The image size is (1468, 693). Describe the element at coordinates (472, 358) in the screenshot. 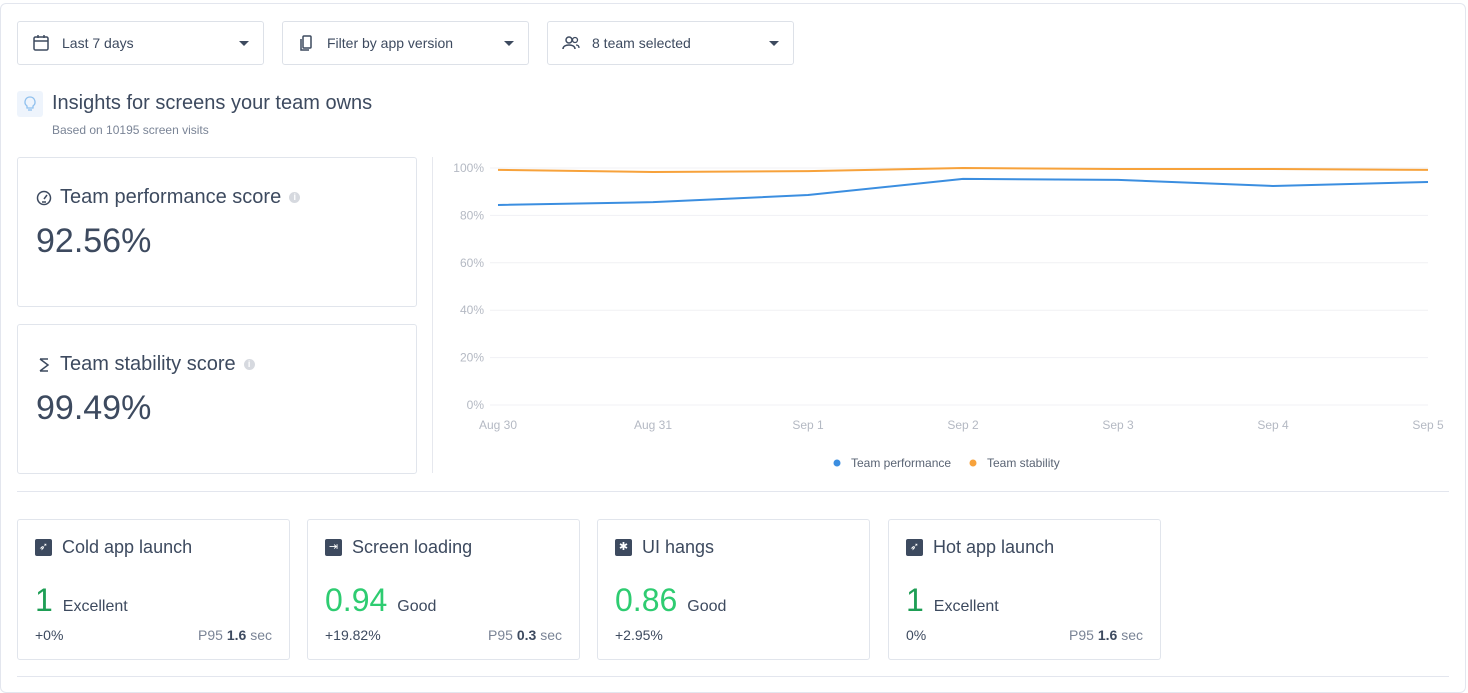

I see `y-tick-label: 20%` at that location.